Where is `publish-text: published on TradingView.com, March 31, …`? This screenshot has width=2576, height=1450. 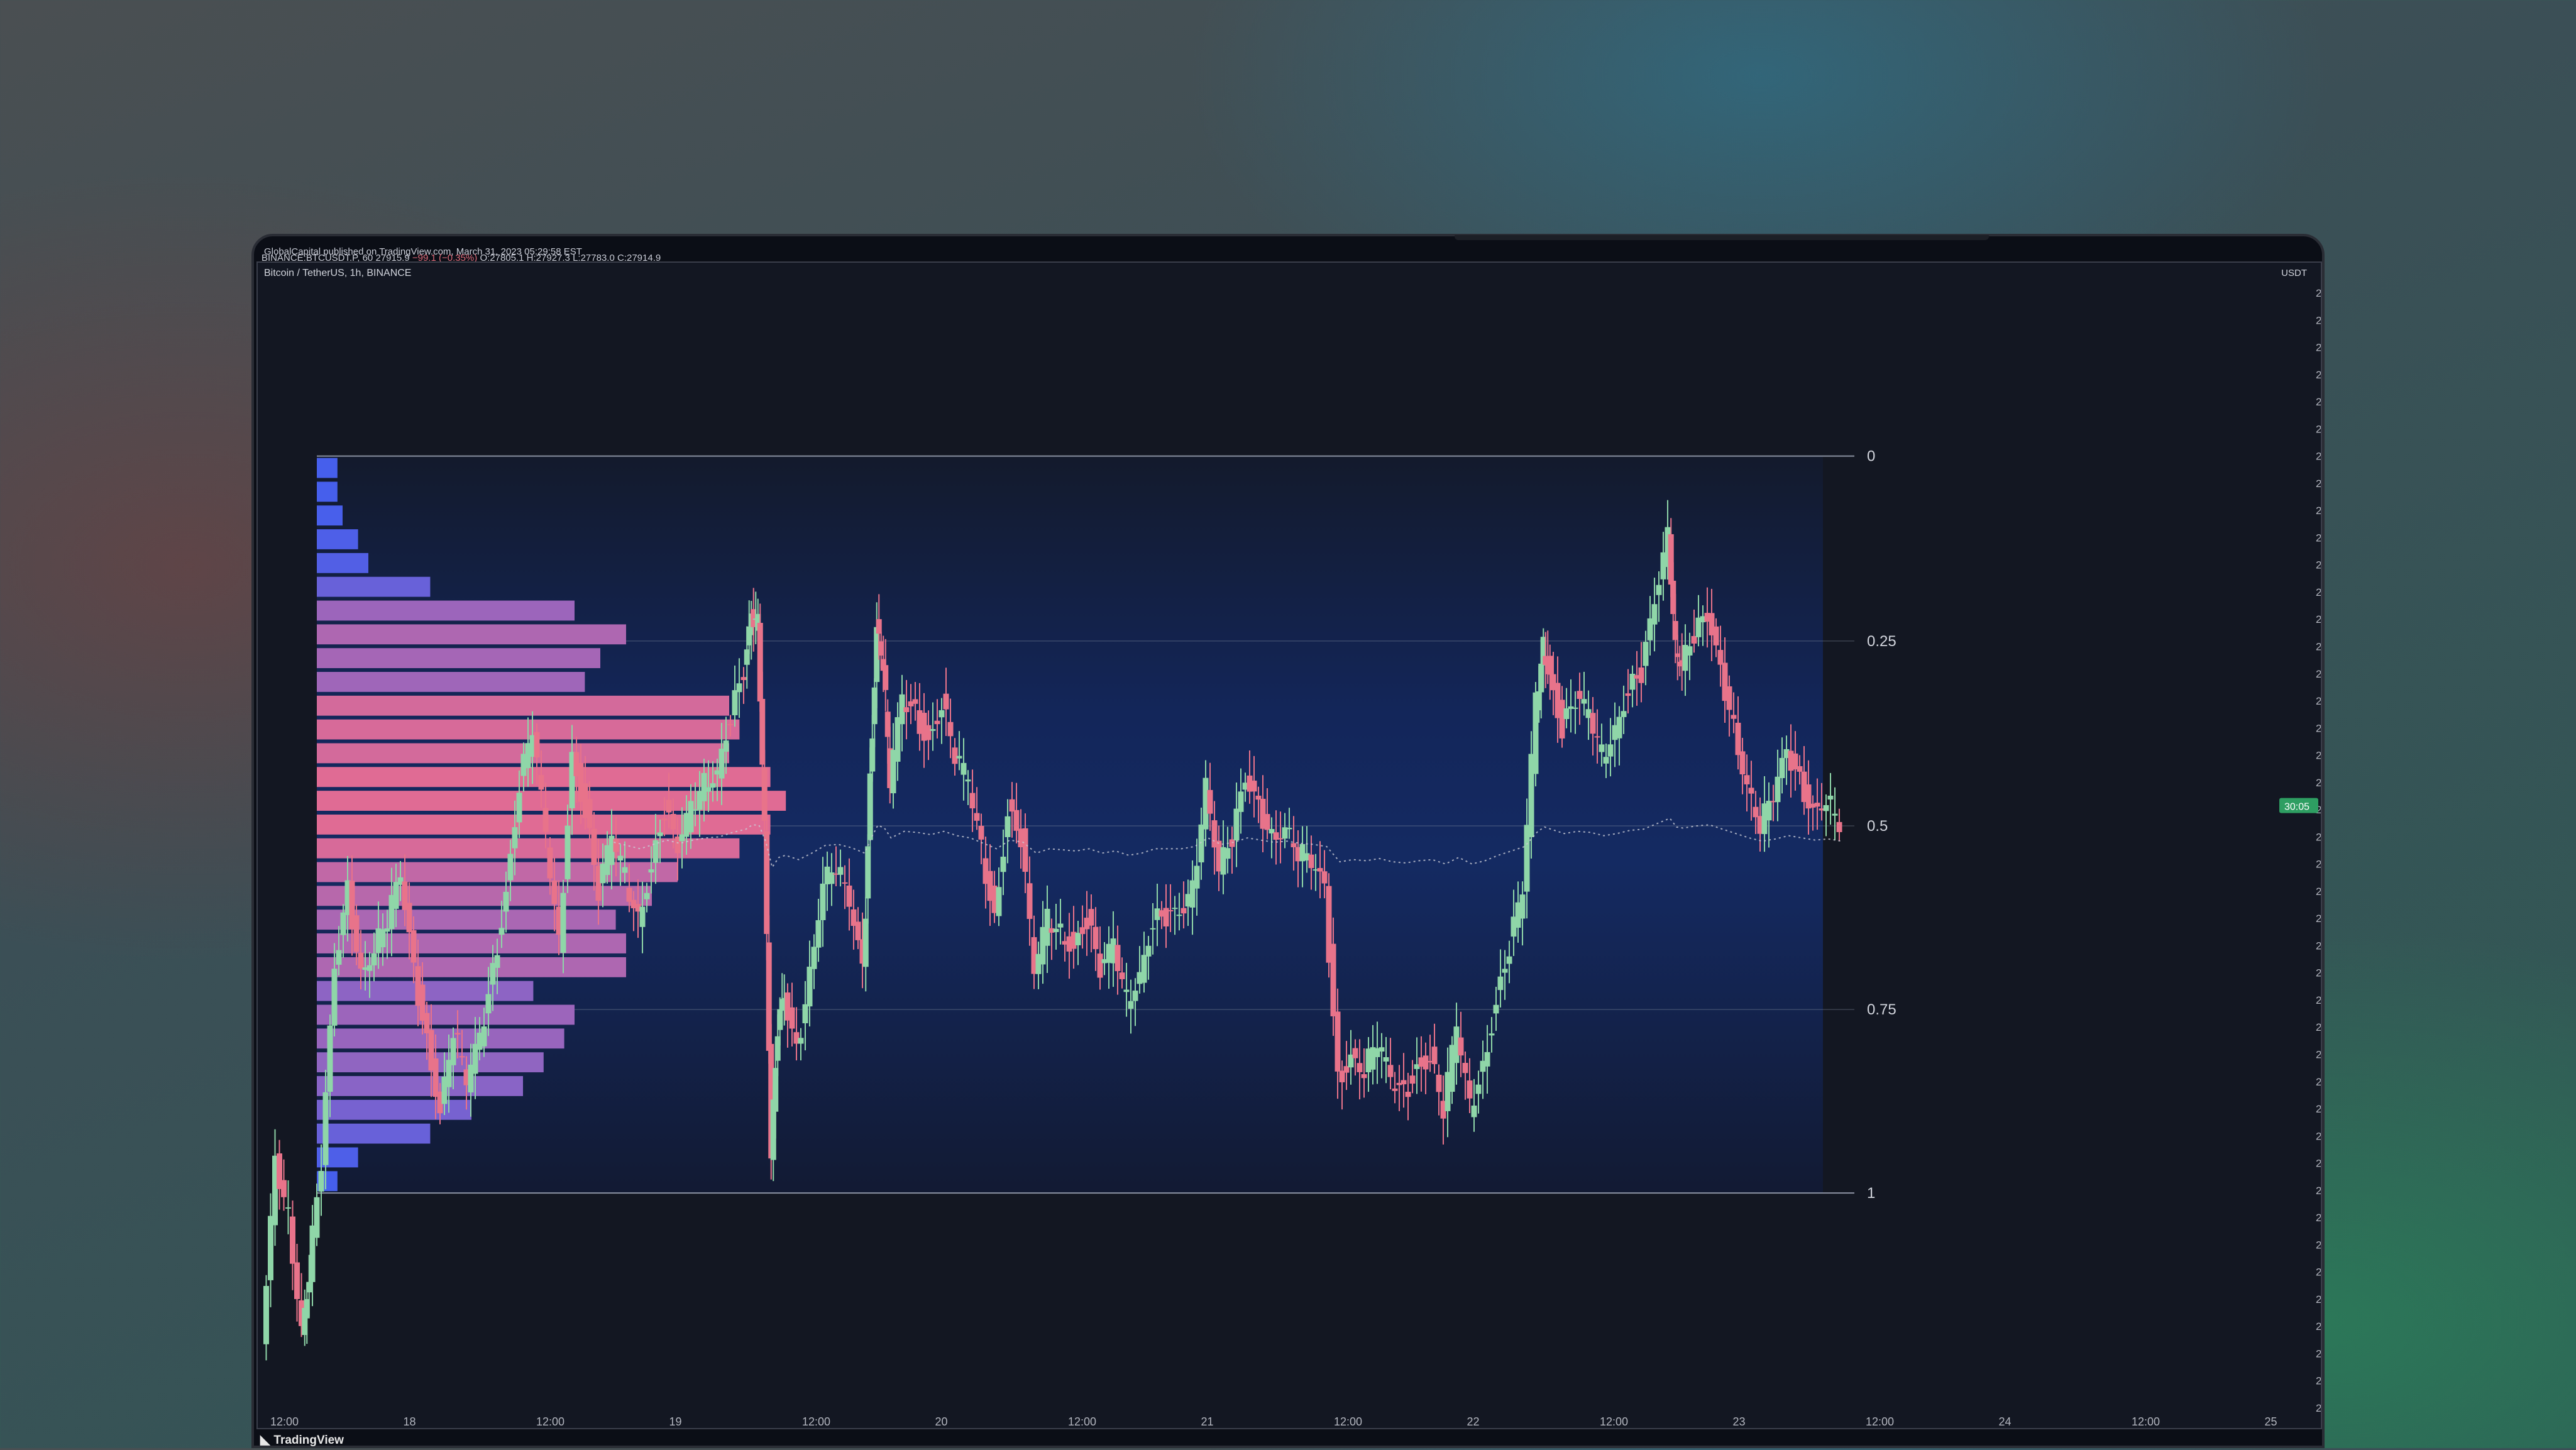 publish-text: published on TradingView.com, March 31, … is located at coordinates (452, 251).